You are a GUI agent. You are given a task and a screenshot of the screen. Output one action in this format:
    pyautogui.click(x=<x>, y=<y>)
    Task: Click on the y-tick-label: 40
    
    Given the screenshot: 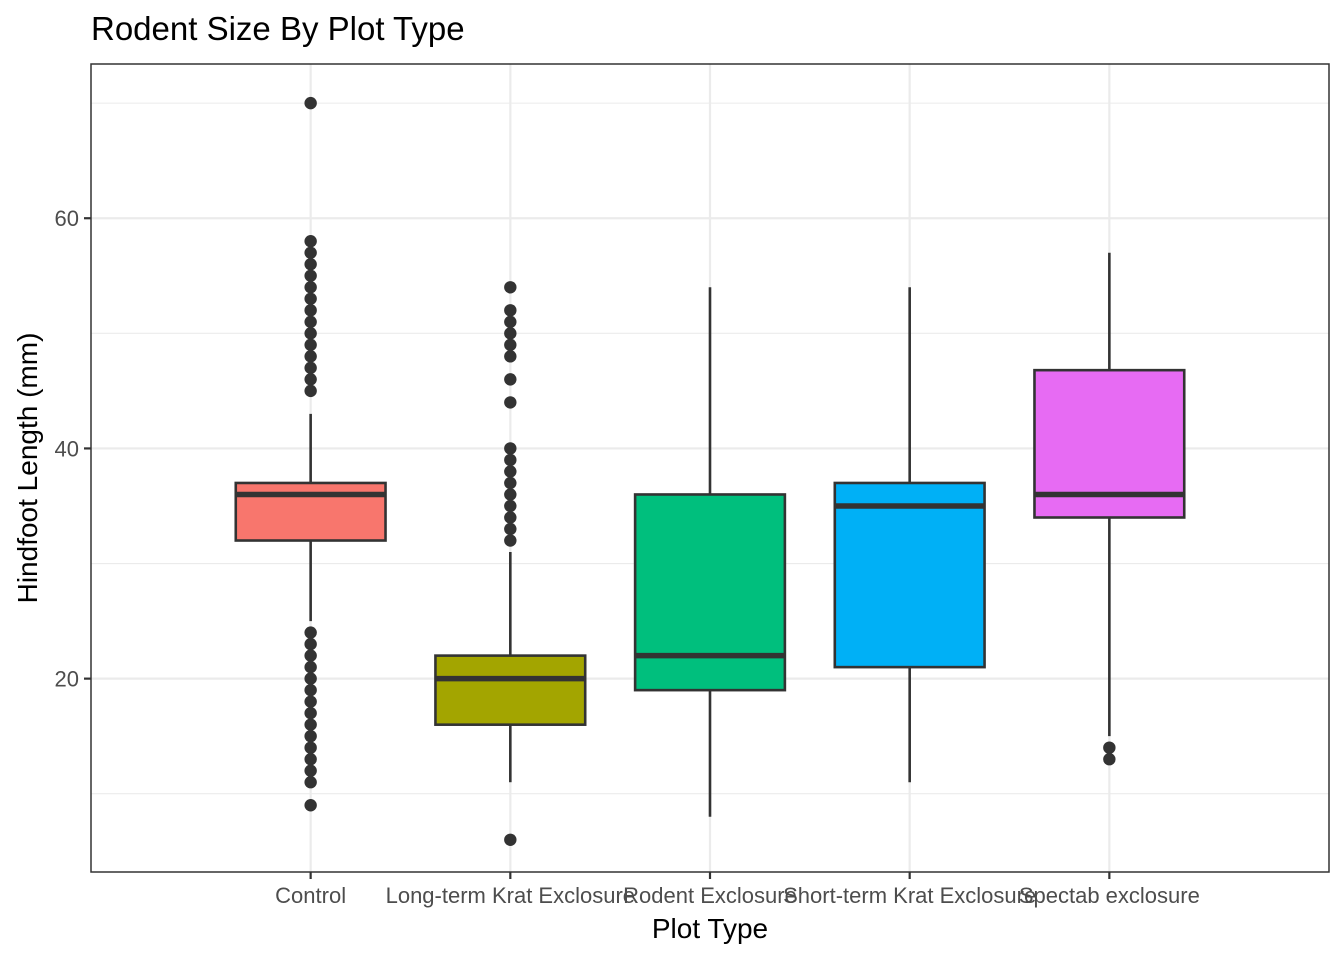 What is the action you would take?
    pyautogui.click(x=67, y=448)
    